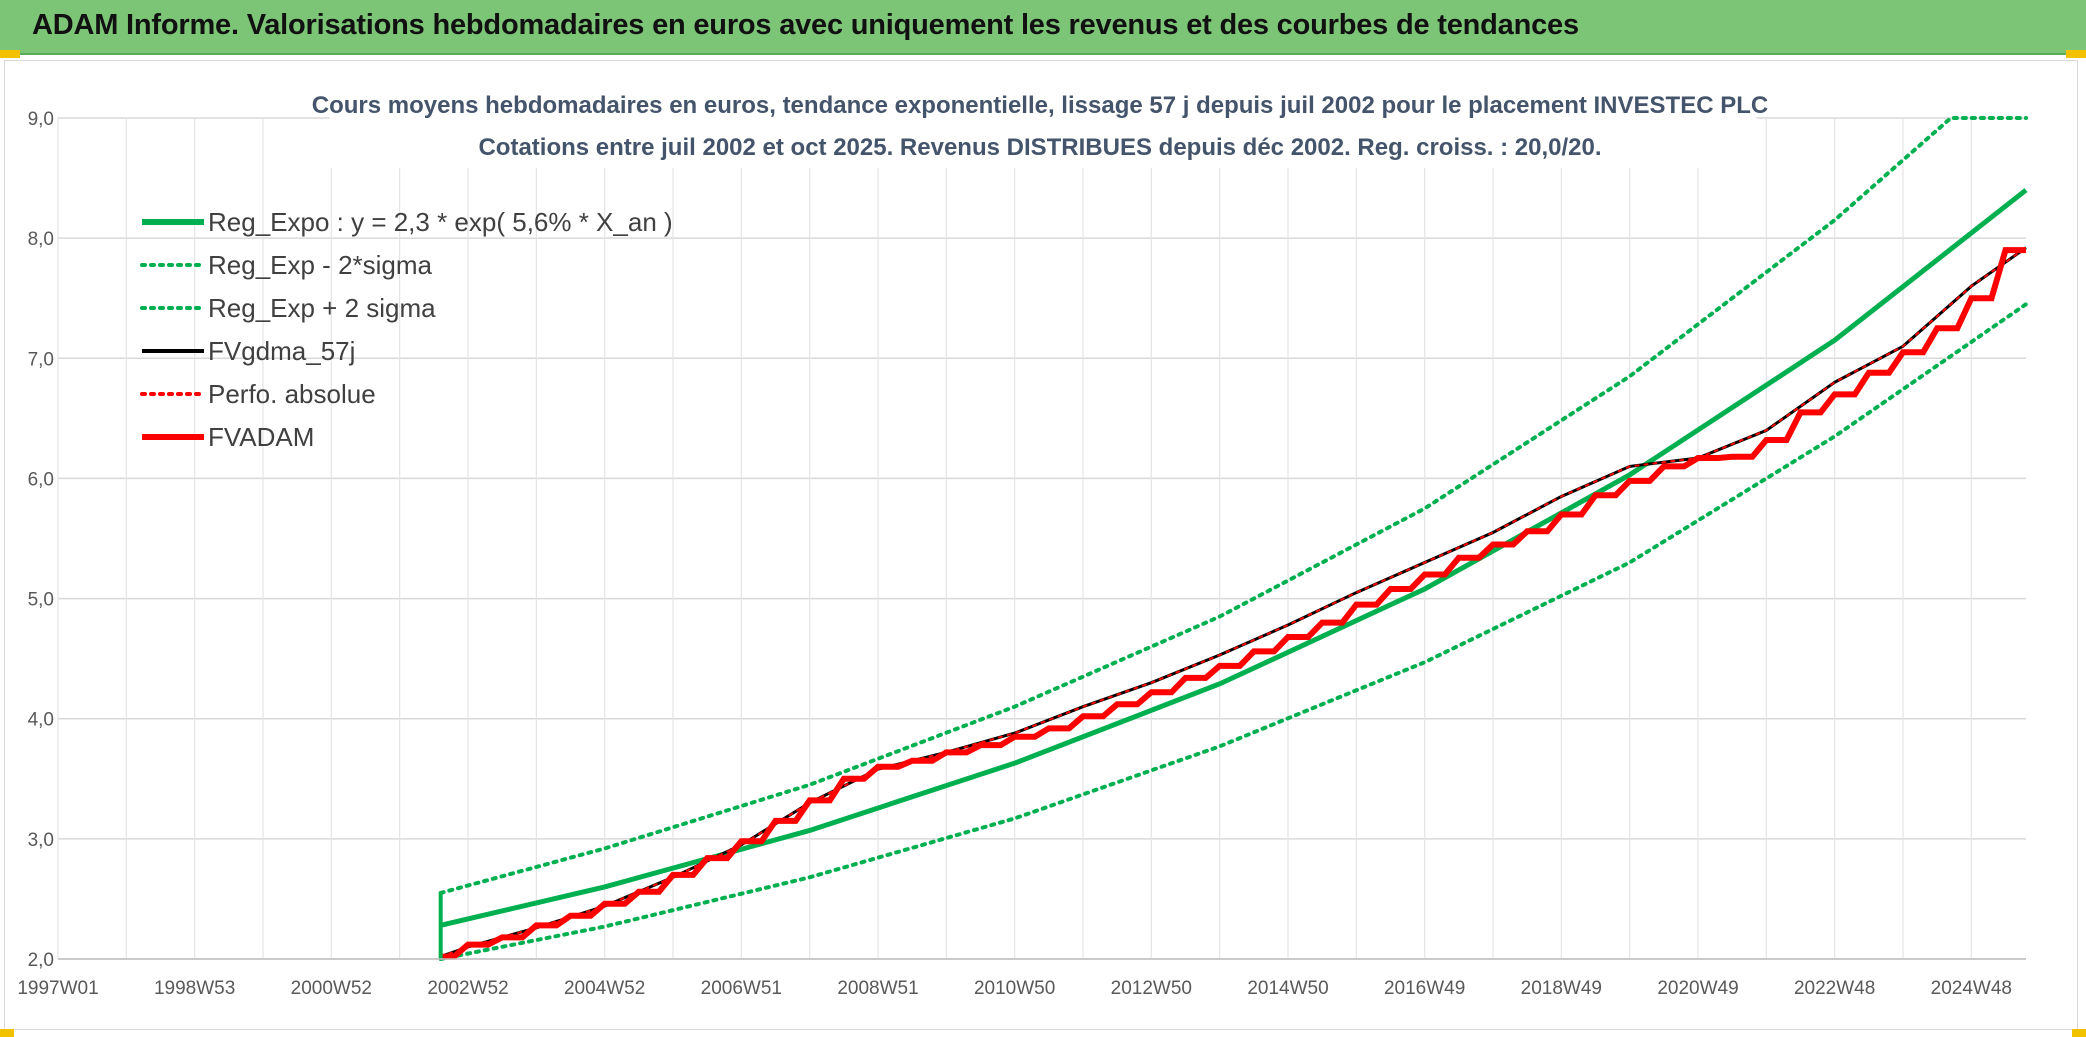 Image resolution: width=2086 pixels, height=1037 pixels. What do you see at coordinates (261, 437) in the screenshot?
I see `legend-label: FVADAM` at bounding box center [261, 437].